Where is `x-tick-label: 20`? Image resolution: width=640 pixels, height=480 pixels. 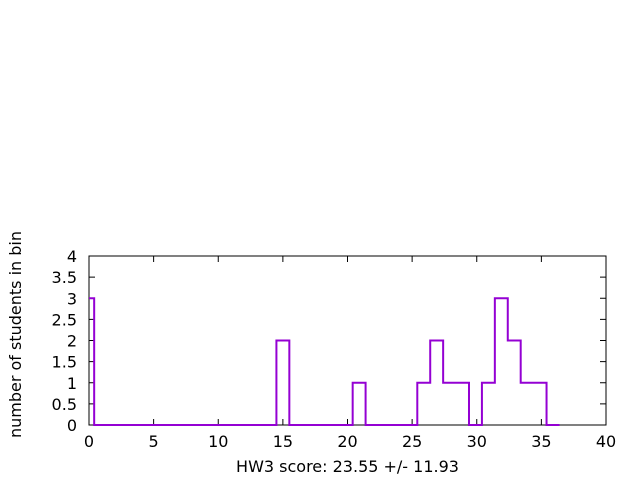 x-tick-label: 20 is located at coordinates (347, 441).